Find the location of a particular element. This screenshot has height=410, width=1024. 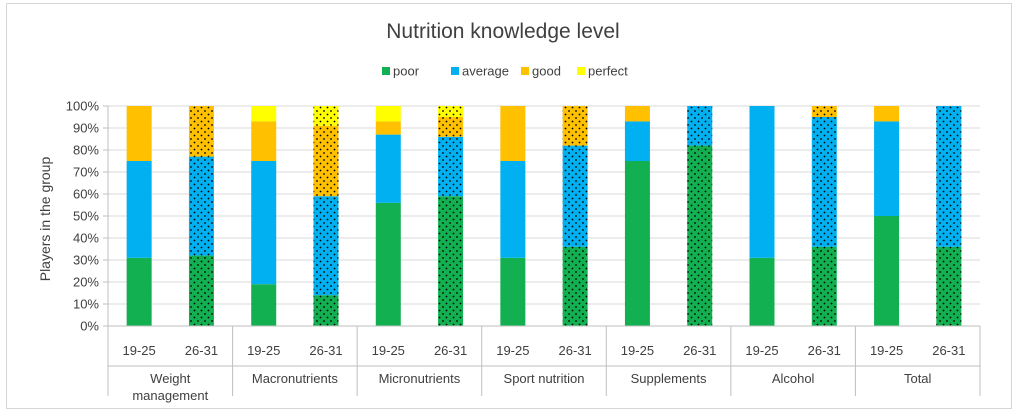

group-label: Sport nutrition is located at coordinates (544, 378).